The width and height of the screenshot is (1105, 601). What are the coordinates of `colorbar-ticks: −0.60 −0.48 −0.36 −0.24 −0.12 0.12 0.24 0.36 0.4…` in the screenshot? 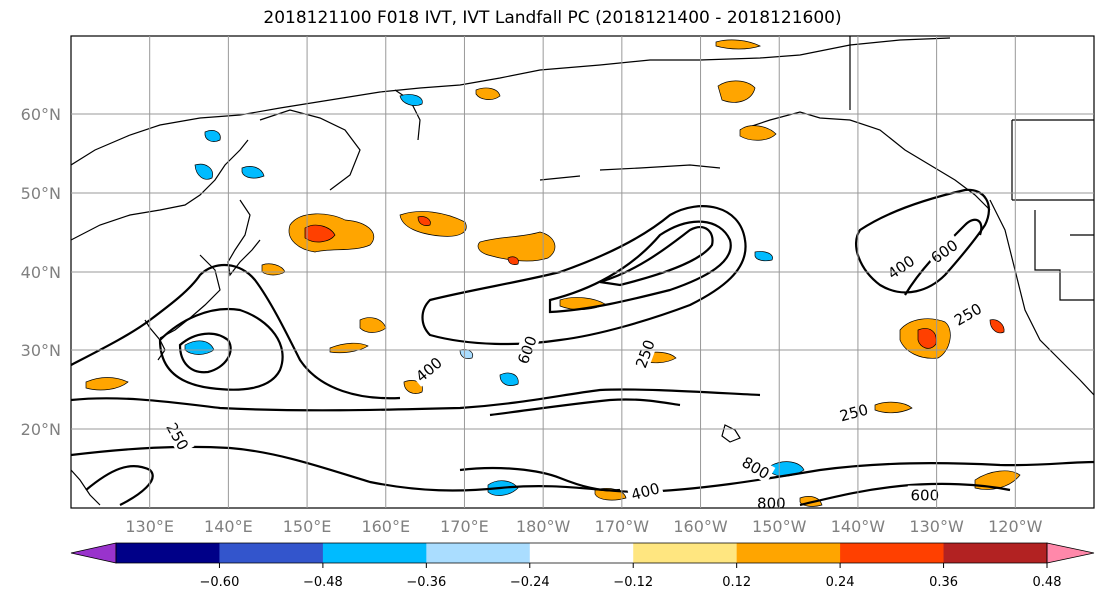 It's located at (631, 576).